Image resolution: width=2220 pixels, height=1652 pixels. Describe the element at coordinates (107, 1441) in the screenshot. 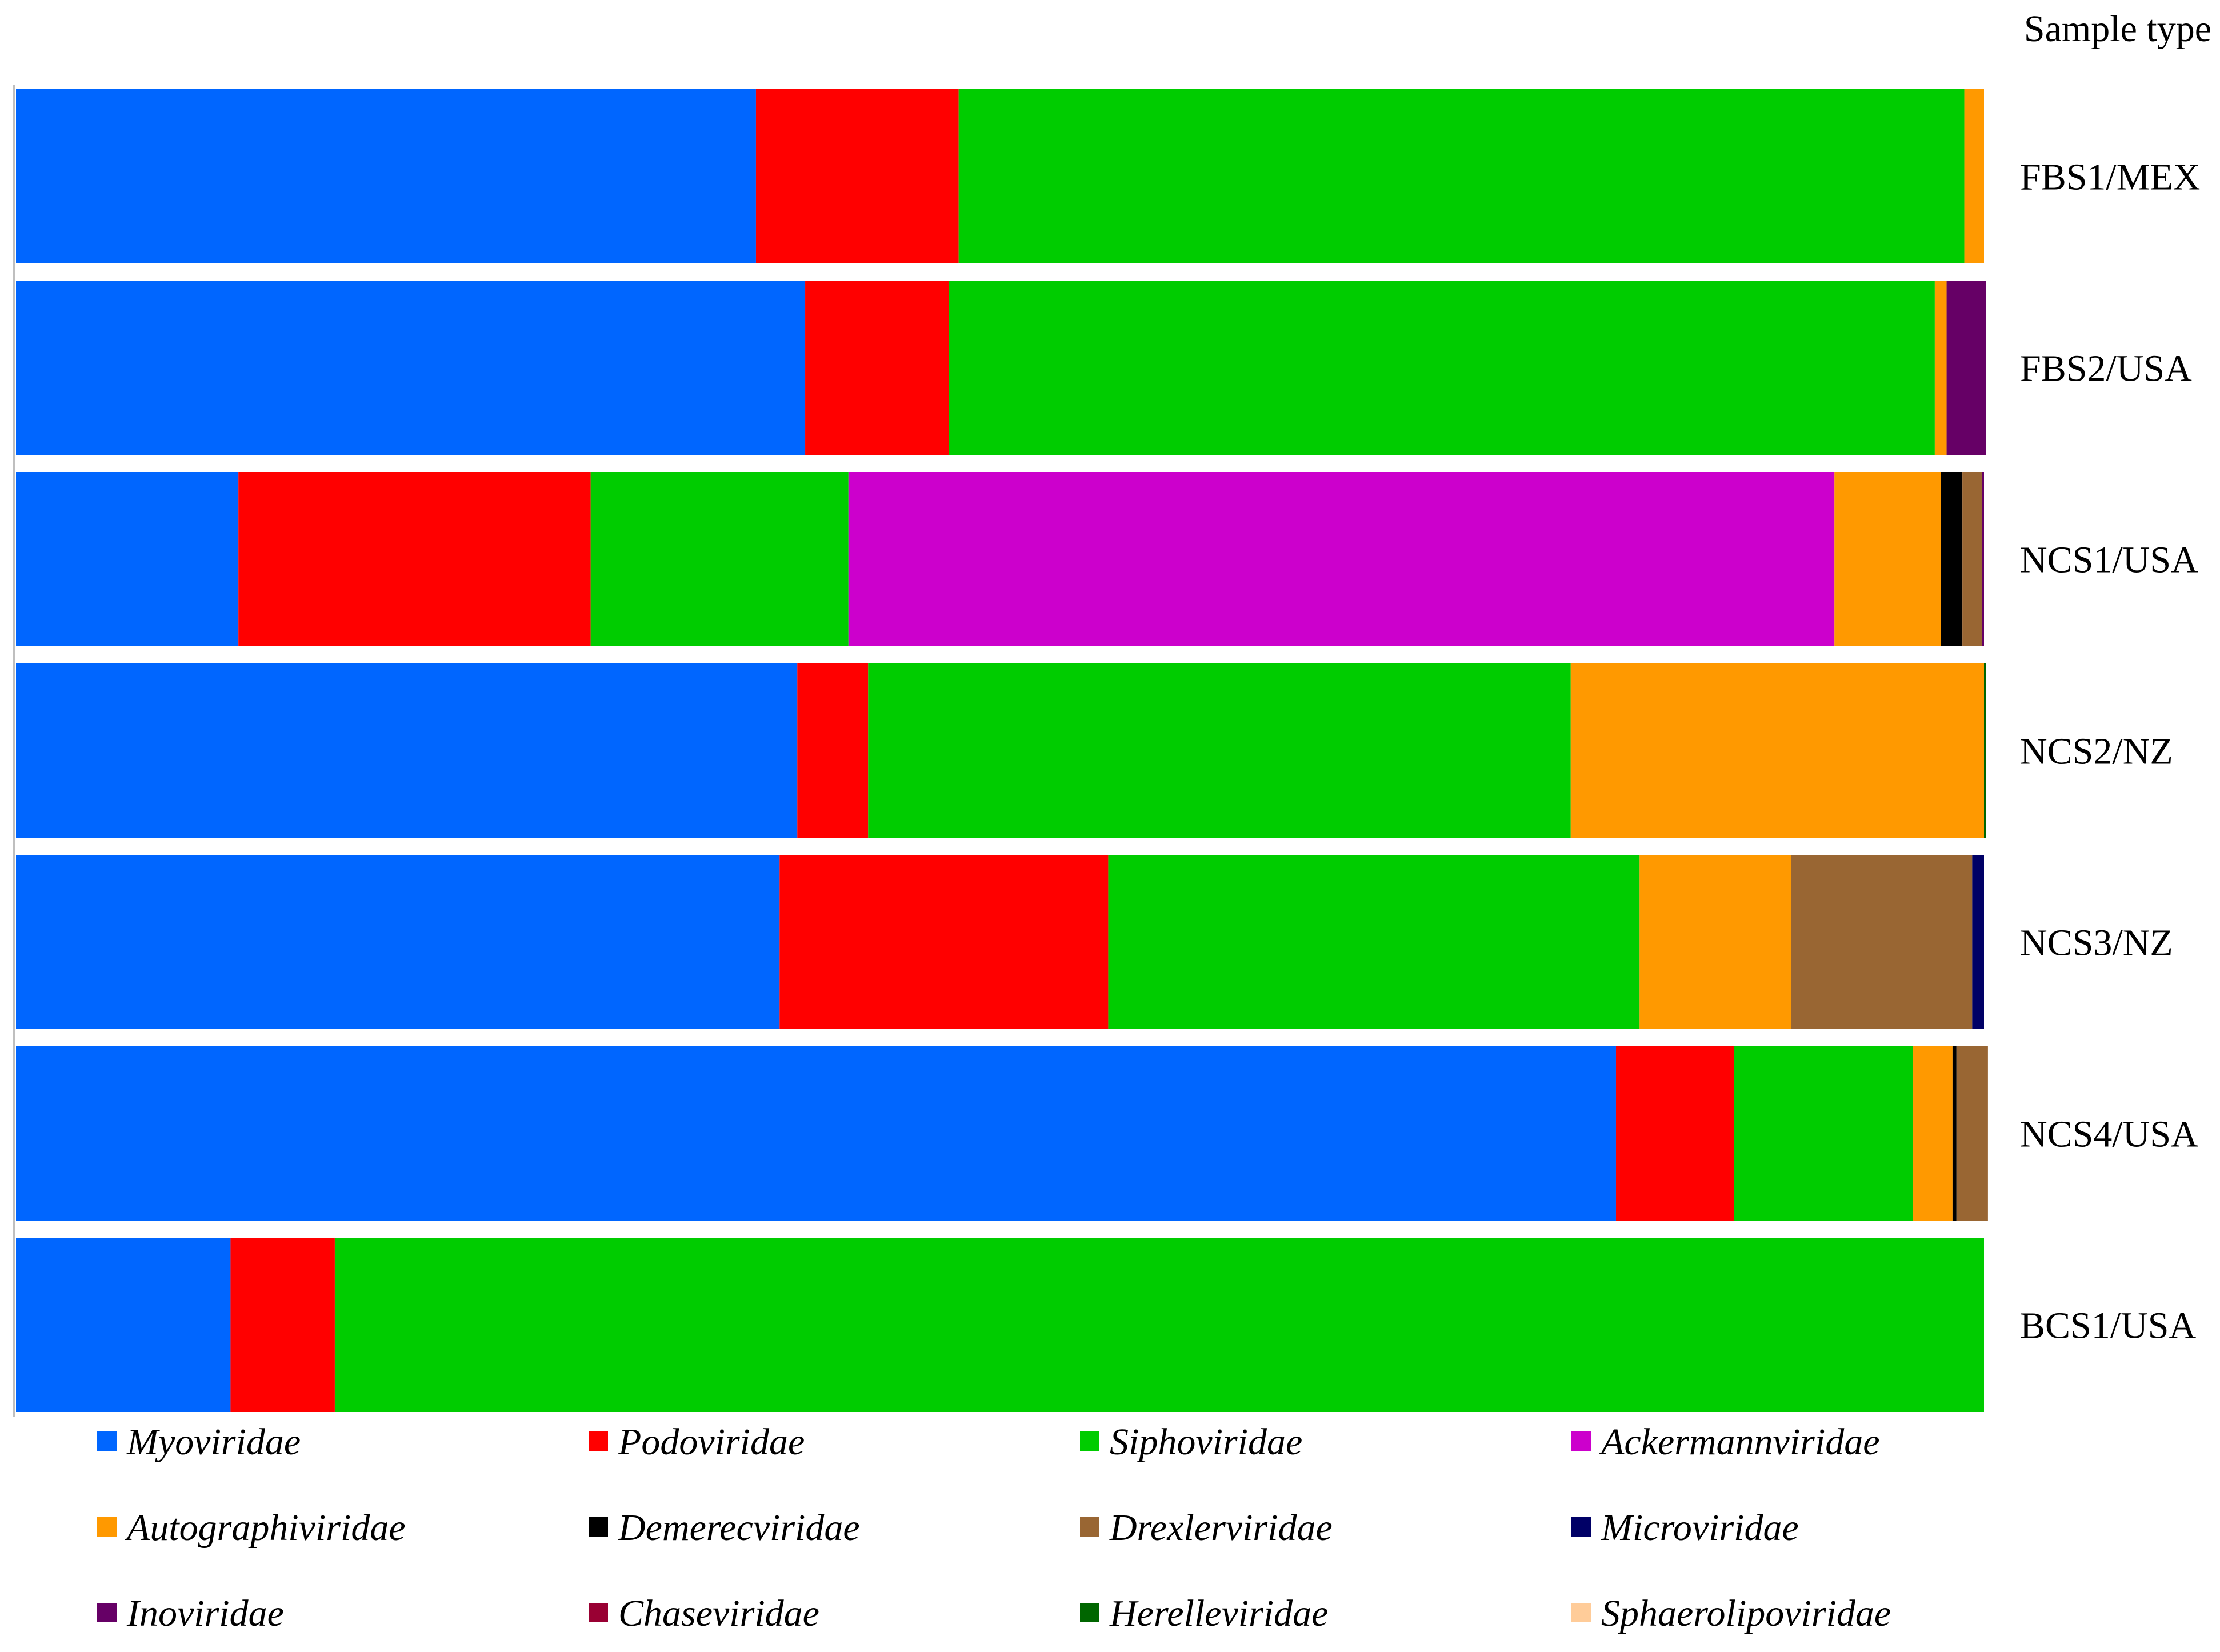

I see `legend-swatch-myoviridae` at that location.